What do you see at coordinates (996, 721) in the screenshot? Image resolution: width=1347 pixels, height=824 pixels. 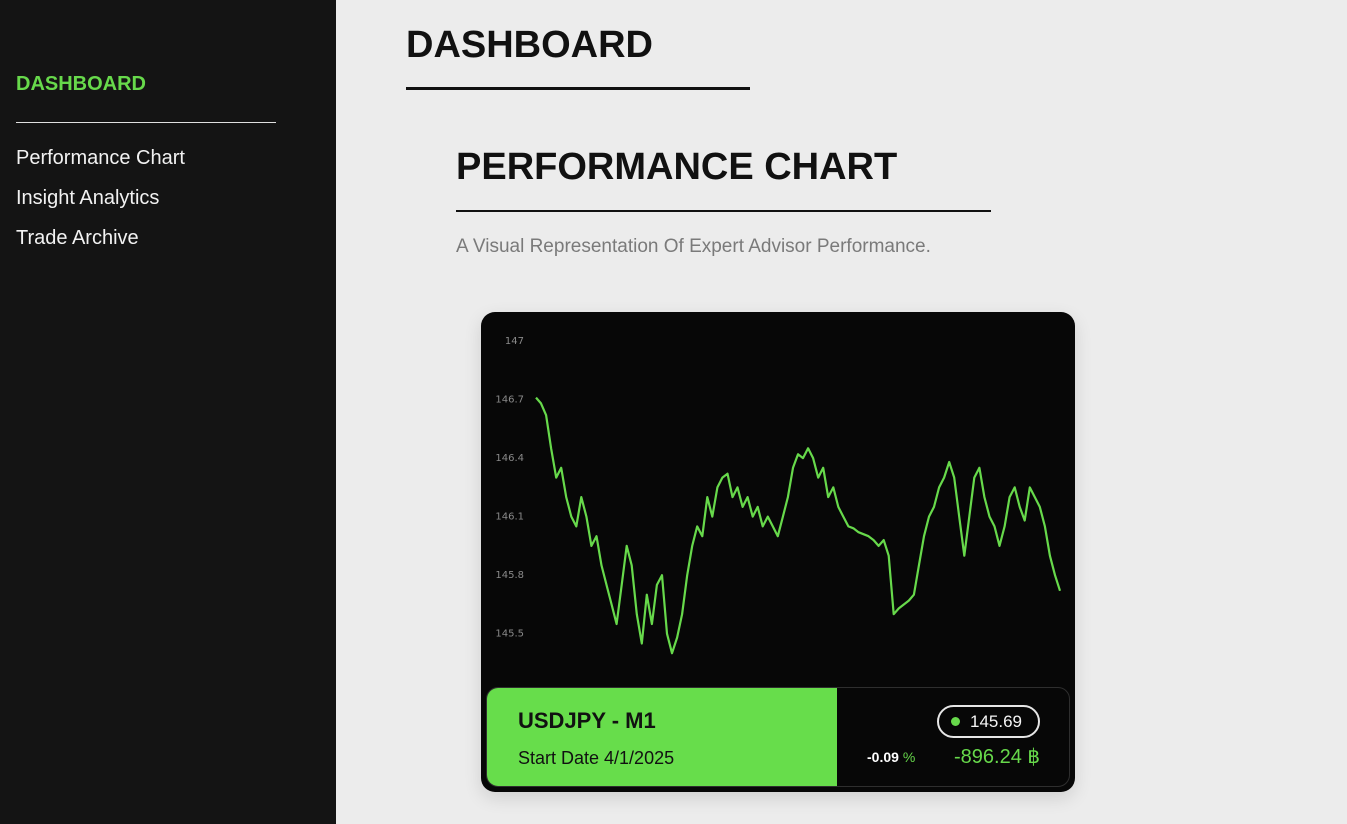 I see `current-price-value: 145.69` at bounding box center [996, 721].